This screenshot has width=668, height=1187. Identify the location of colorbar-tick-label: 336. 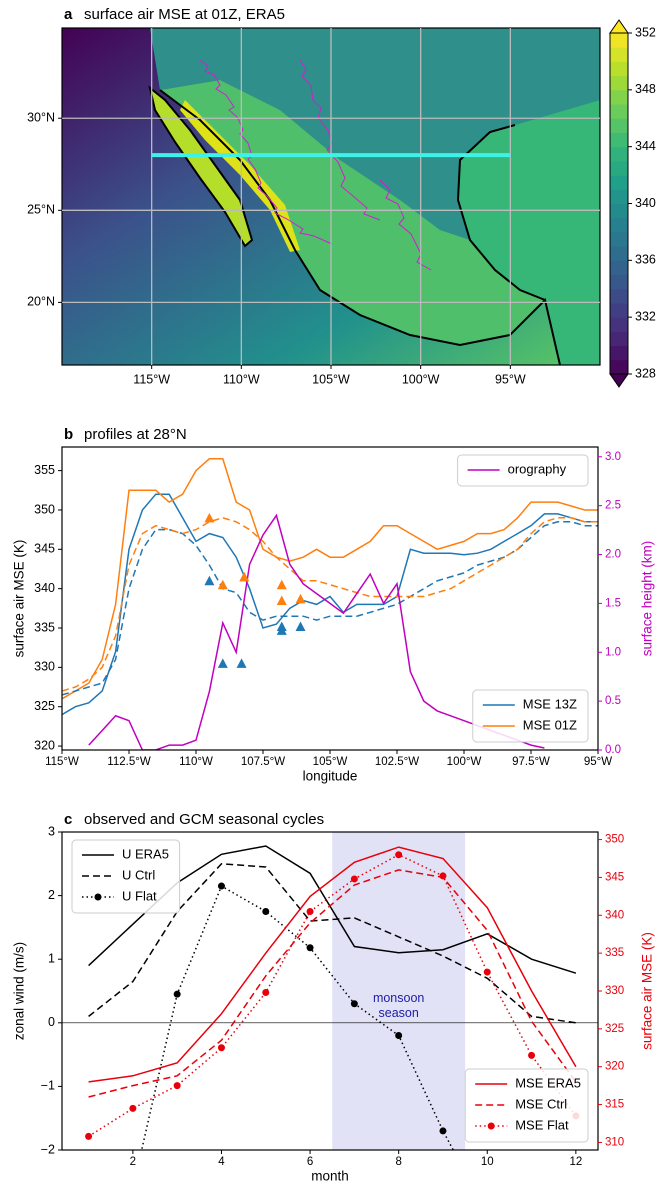
(645, 260).